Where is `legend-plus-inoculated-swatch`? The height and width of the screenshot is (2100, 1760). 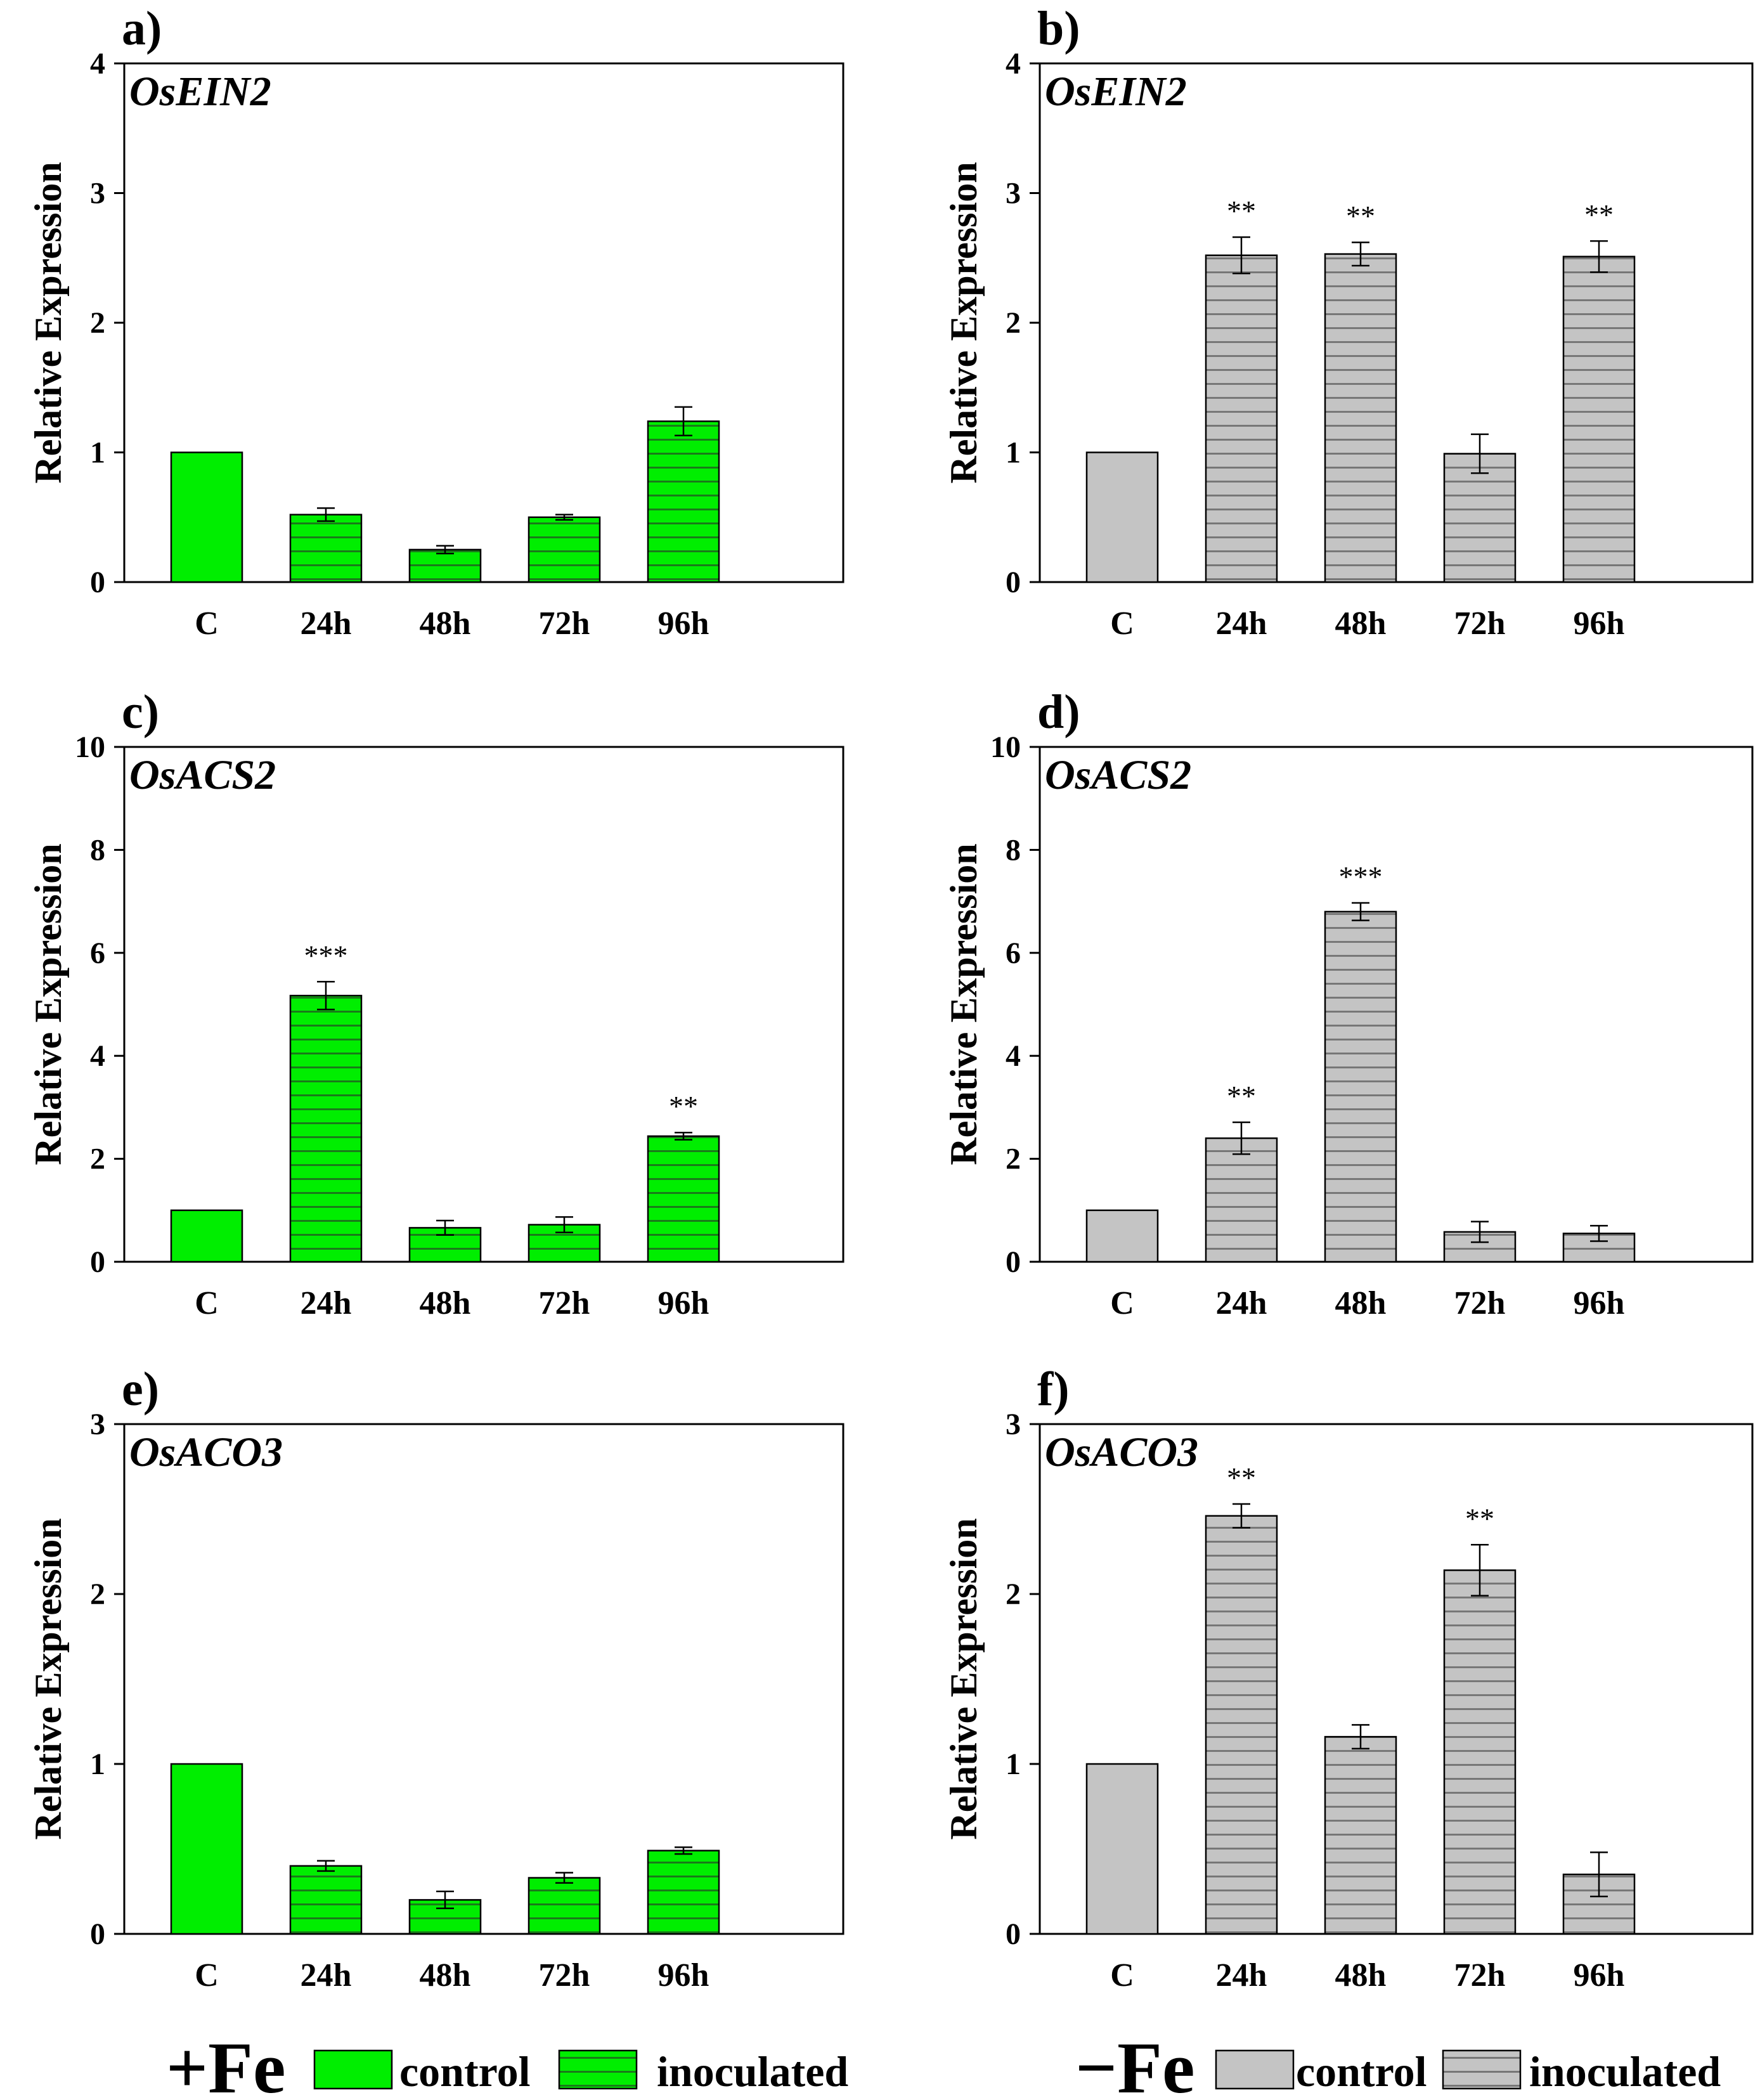 legend-plus-inoculated-swatch is located at coordinates (598, 2070).